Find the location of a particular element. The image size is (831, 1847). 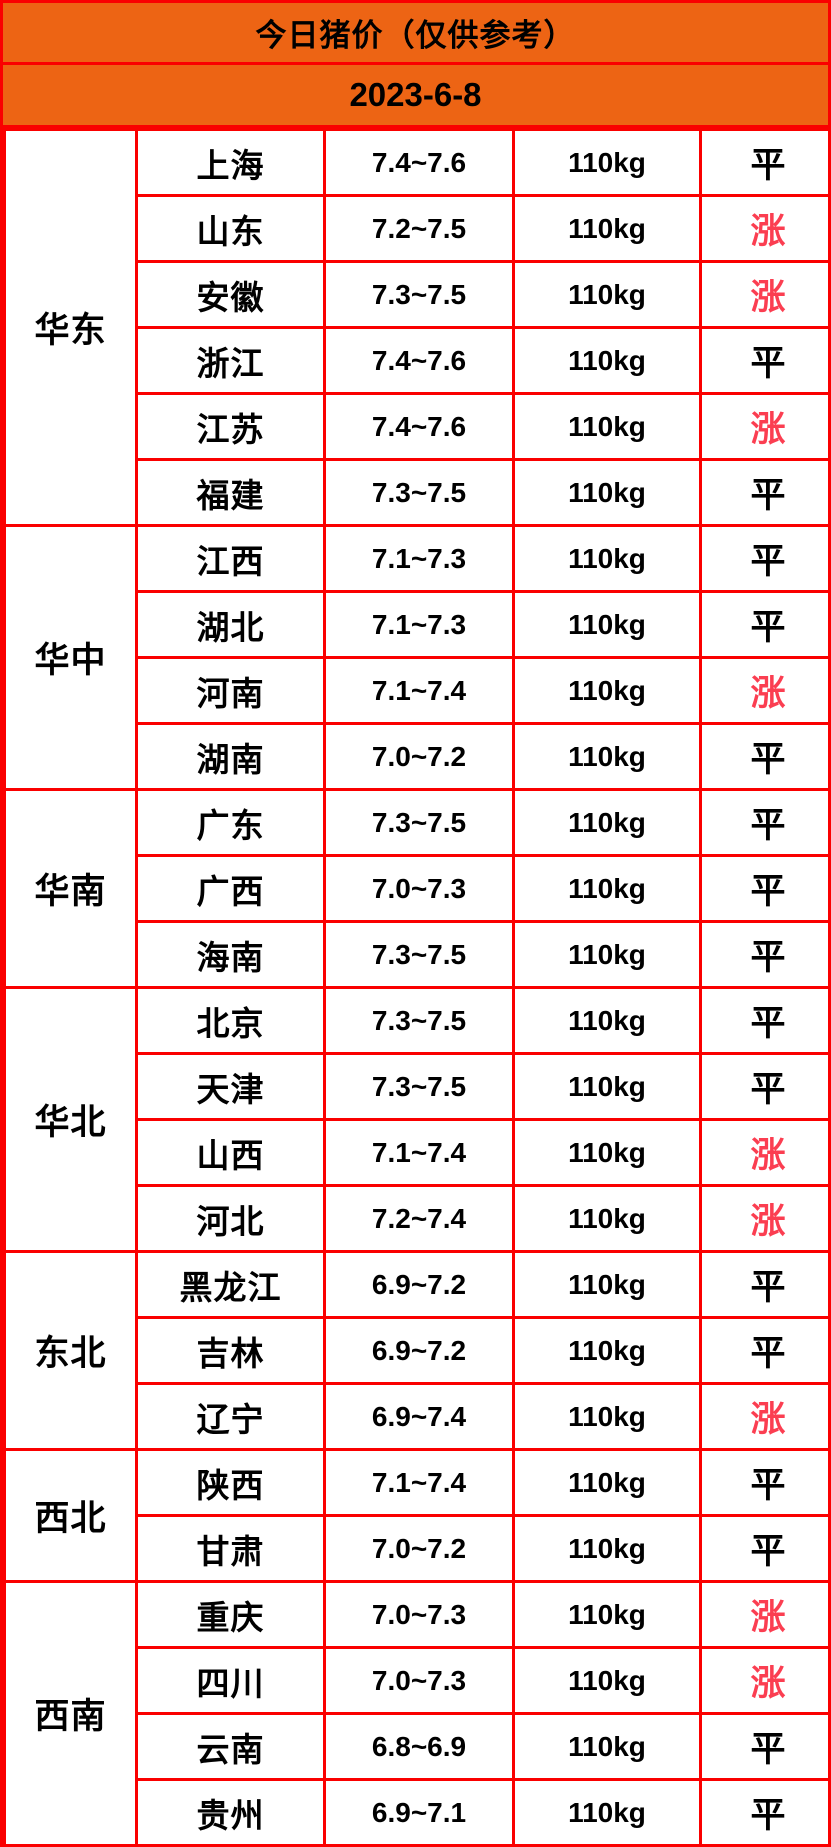

table-row: 吉林 6.9~7.2 110kg 平 is located at coordinates (416, 1350).